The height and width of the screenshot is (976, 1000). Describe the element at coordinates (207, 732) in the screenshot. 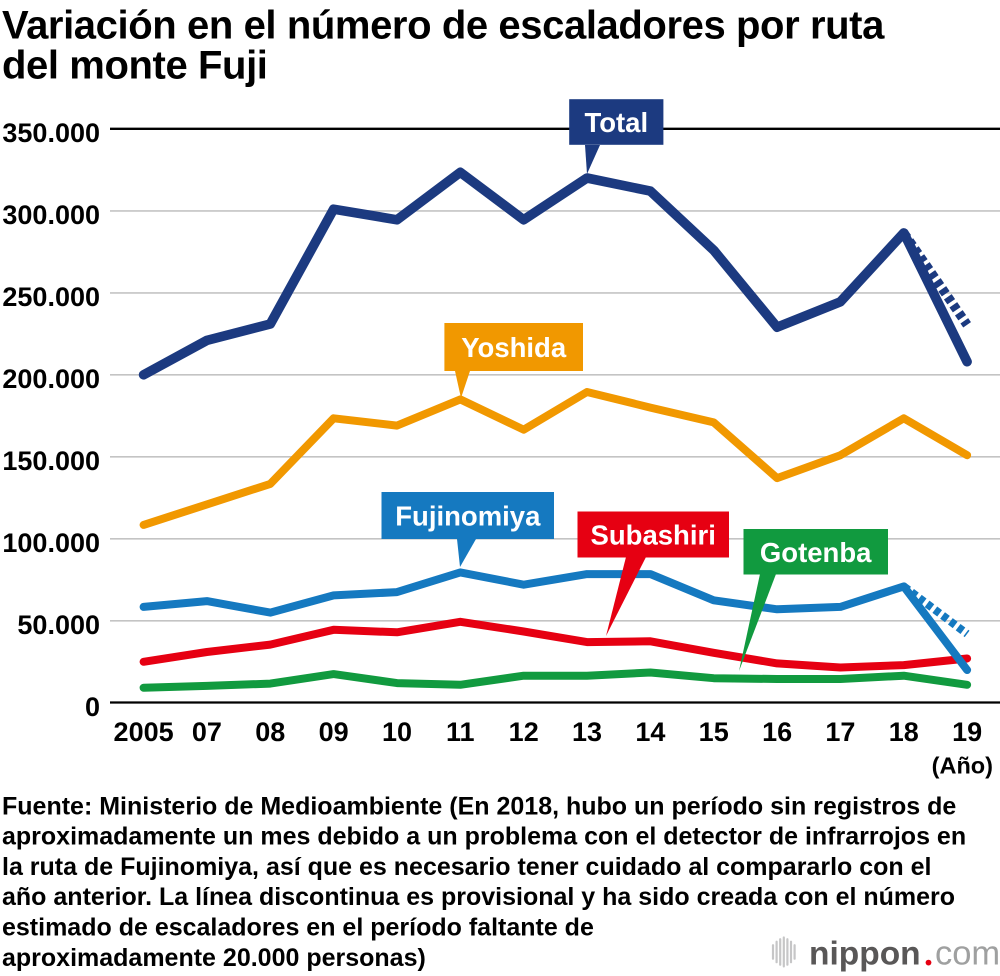

I see `svg-text: 07` at that location.